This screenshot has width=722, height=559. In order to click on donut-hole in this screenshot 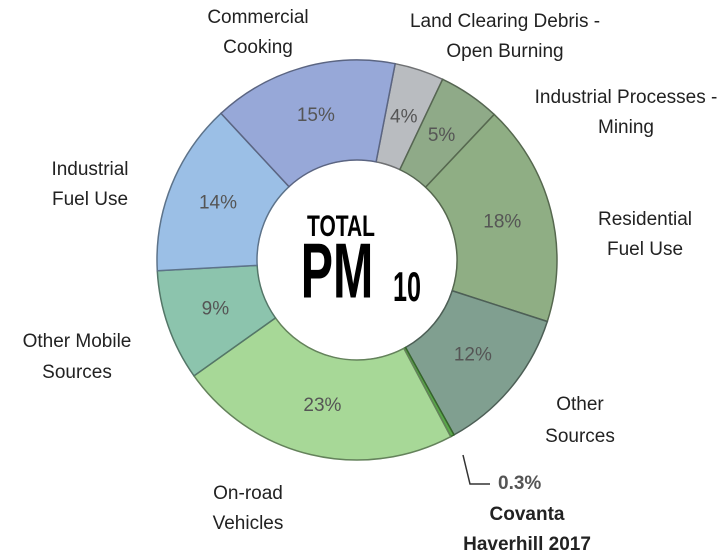, I will do `click(357, 260)`.